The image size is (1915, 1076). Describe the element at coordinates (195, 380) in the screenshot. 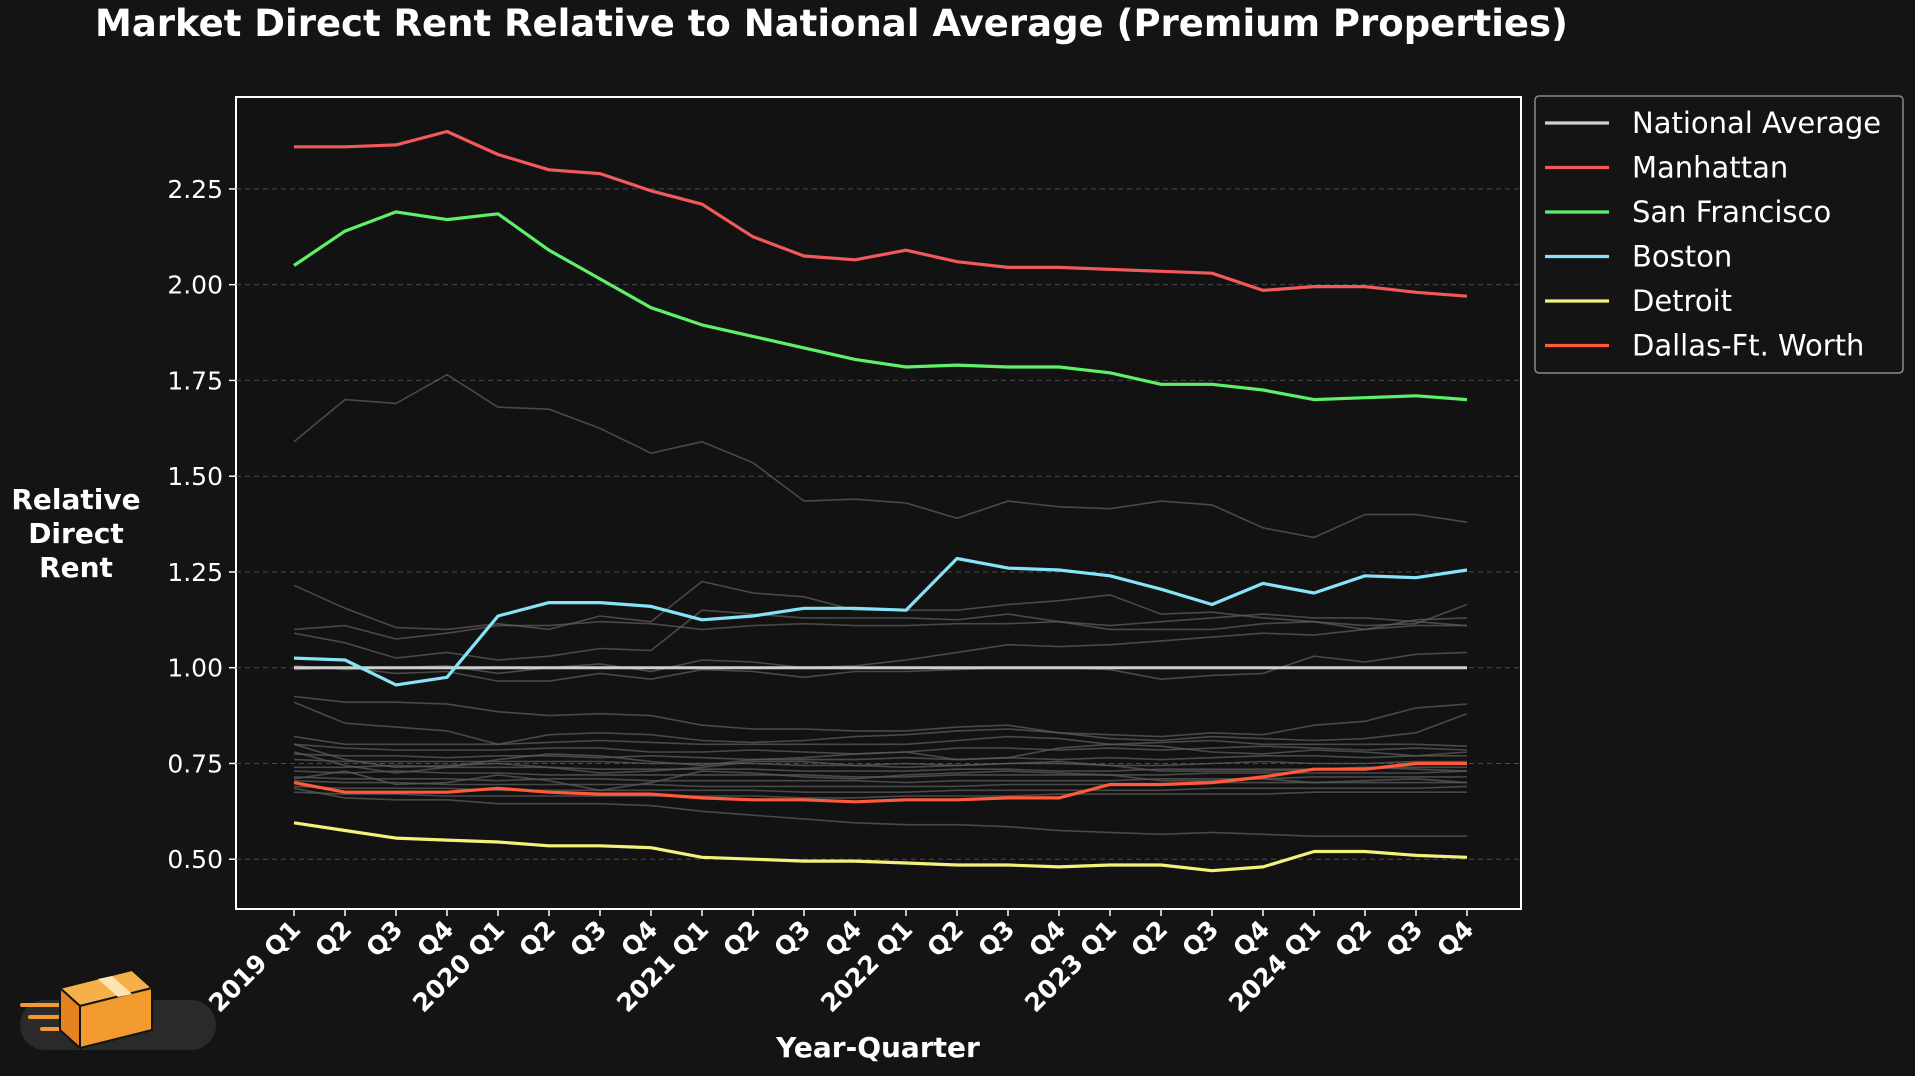

I see `y-tick-label: 1.75` at that location.